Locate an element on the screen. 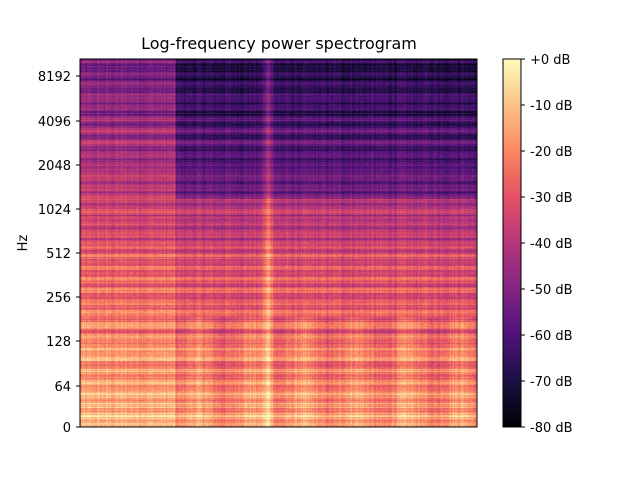 The height and width of the screenshot is (480, 640). y-tick-label: 1024 is located at coordinates (54, 210).